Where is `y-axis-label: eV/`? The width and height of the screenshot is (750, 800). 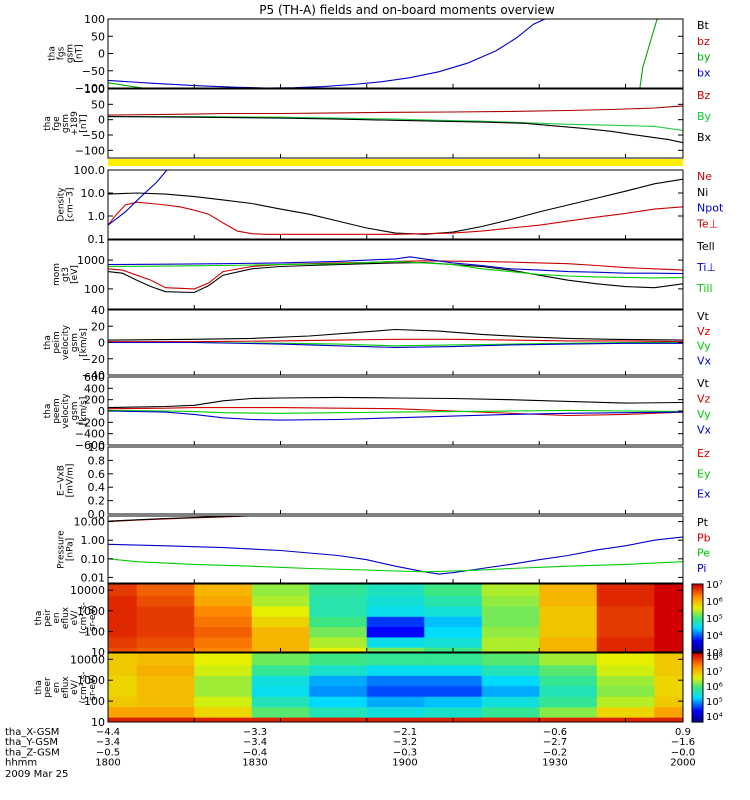
y-axis-label: eV/ is located at coordinates (75, 687).